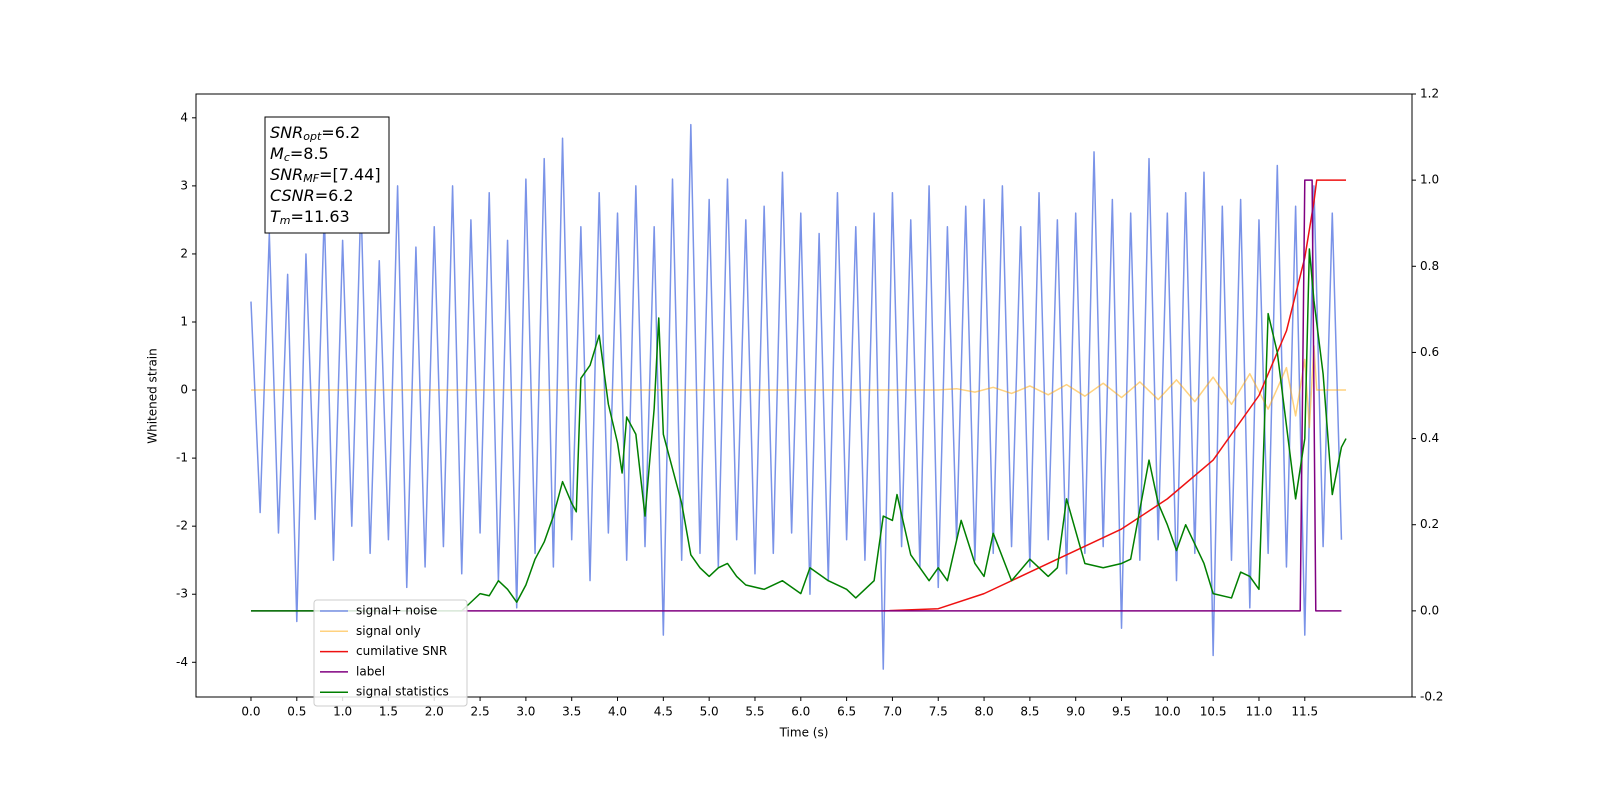 This screenshot has width=1600, height=800. What do you see at coordinates (1429, 438) in the screenshot?
I see `y2-tick-label: 0.4` at bounding box center [1429, 438].